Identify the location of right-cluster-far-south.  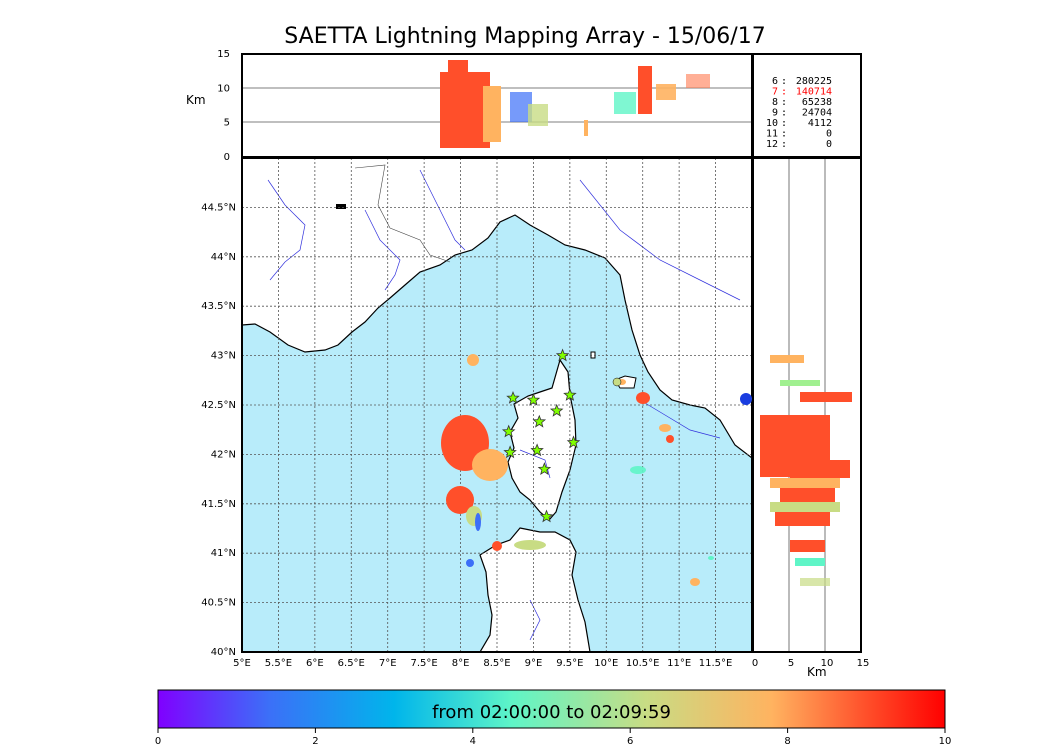
(815, 582).